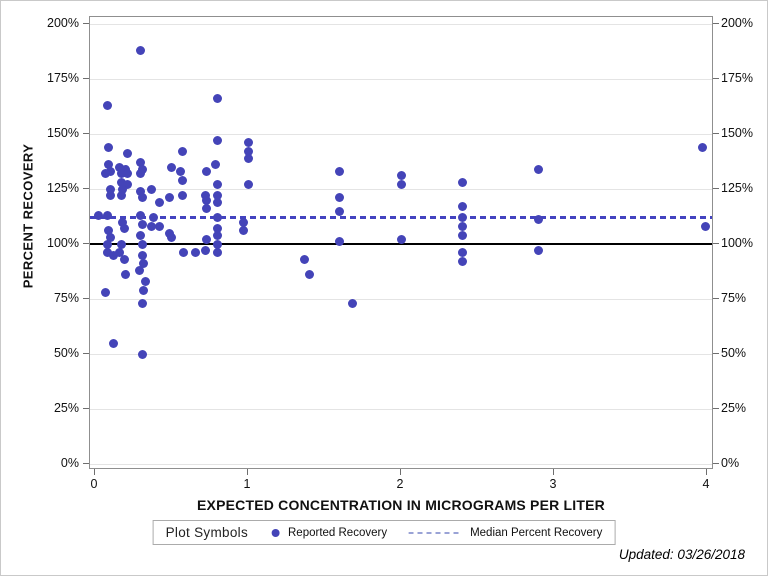  What do you see at coordinates (329, 533) in the screenshot?
I see `legend-item-reported-recovery: Reported Recovery` at bounding box center [329, 533].